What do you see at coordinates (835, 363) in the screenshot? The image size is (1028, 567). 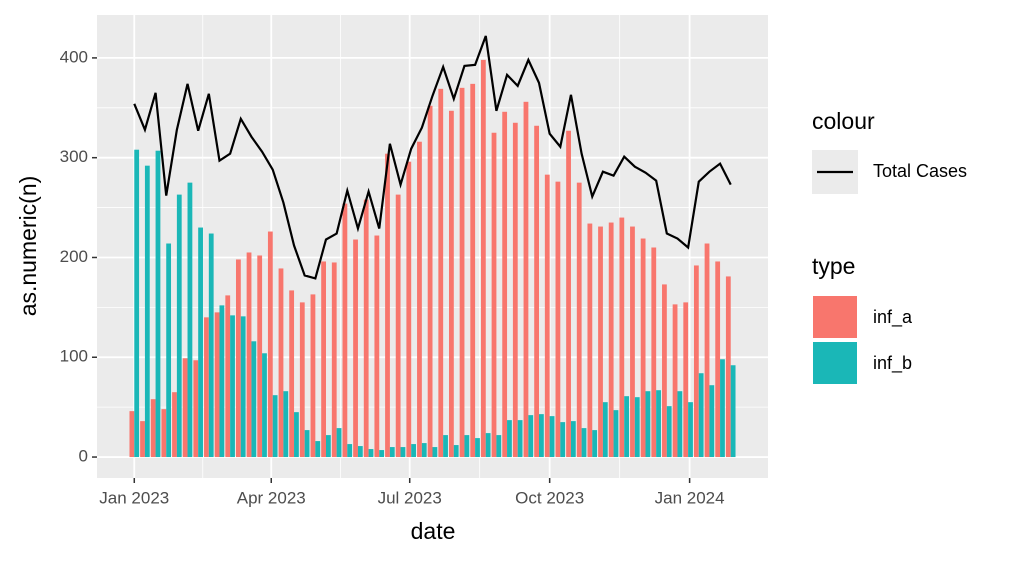 I see `legend-swatch` at bounding box center [835, 363].